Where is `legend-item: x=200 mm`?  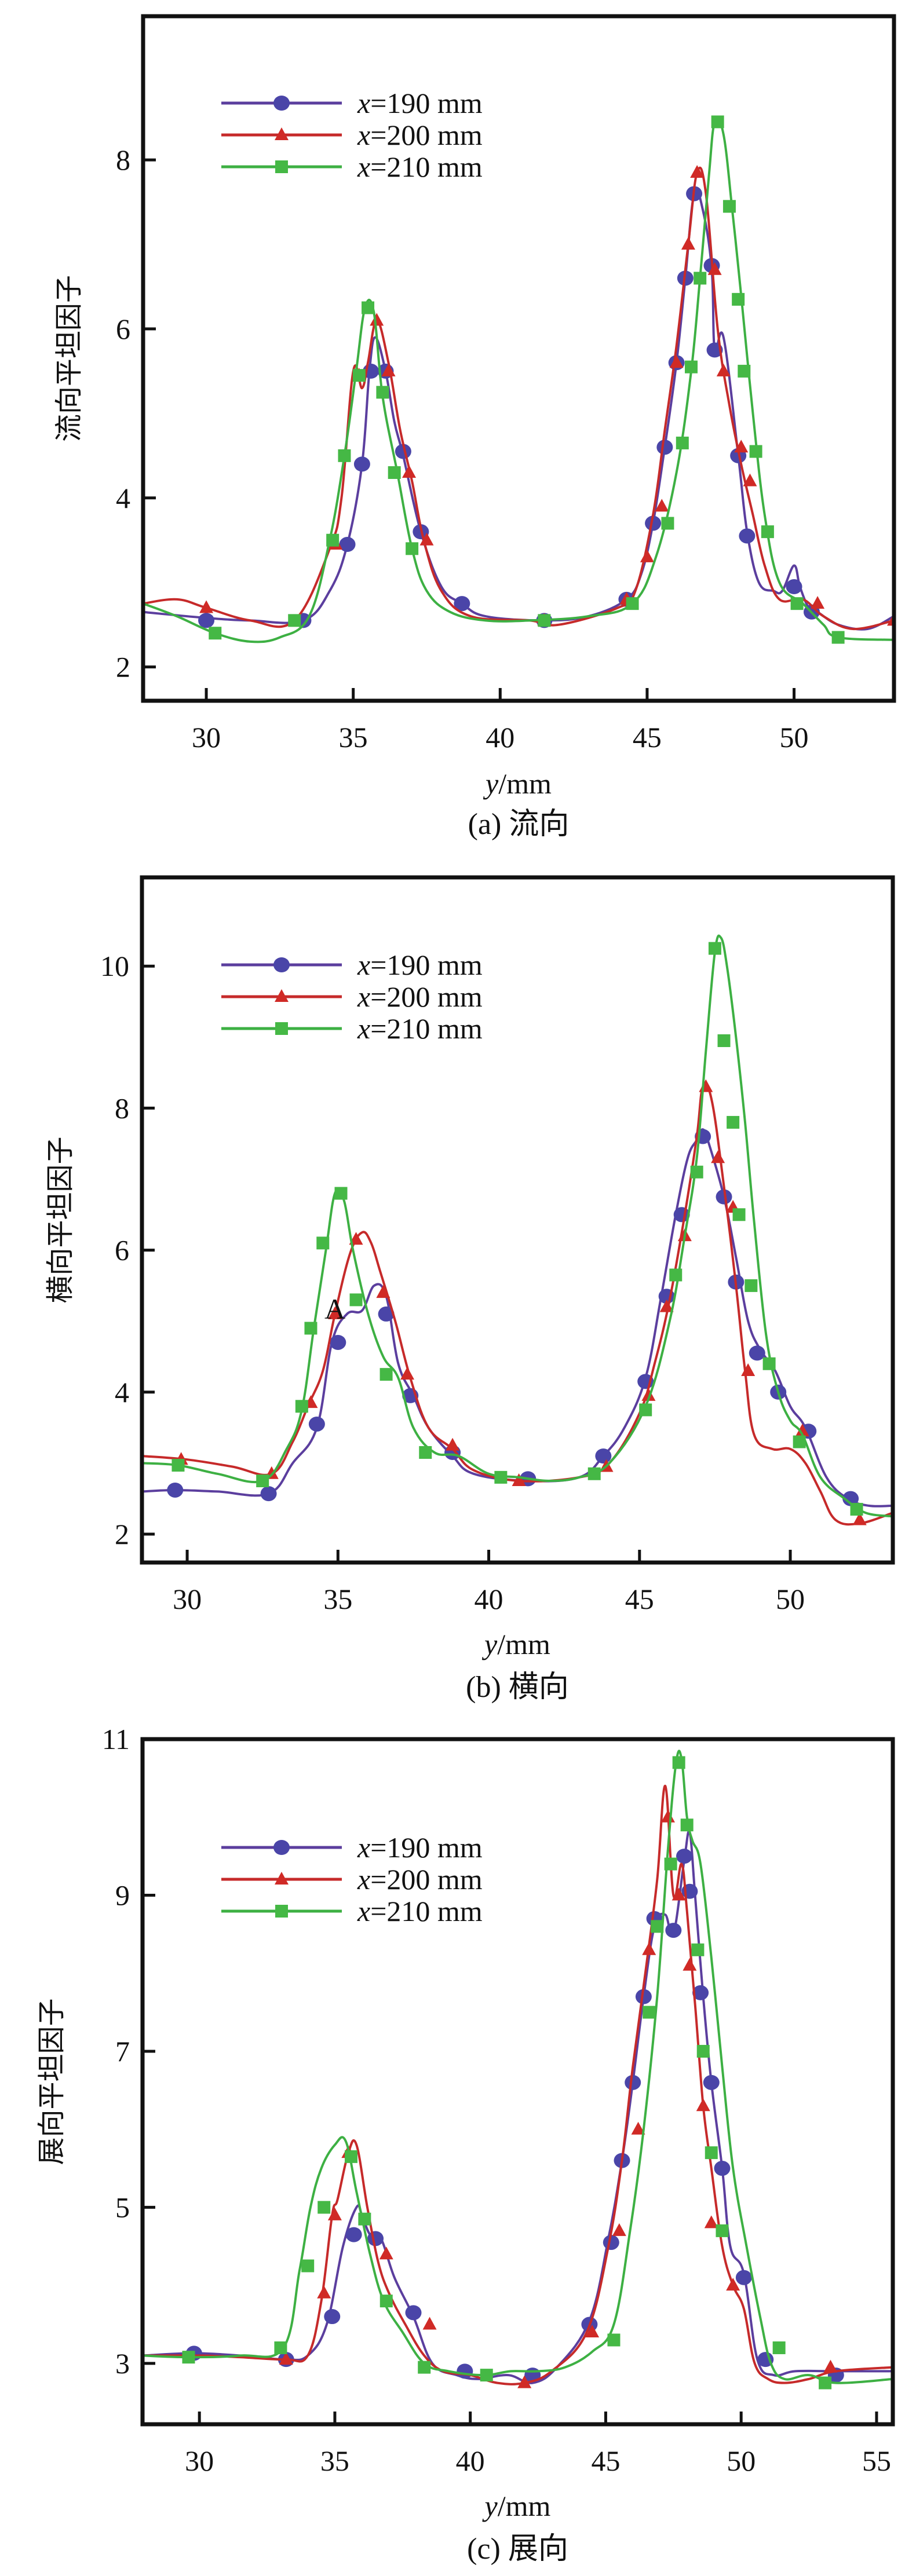
legend-item: x=200 mm is located at coordinates (352, 996).